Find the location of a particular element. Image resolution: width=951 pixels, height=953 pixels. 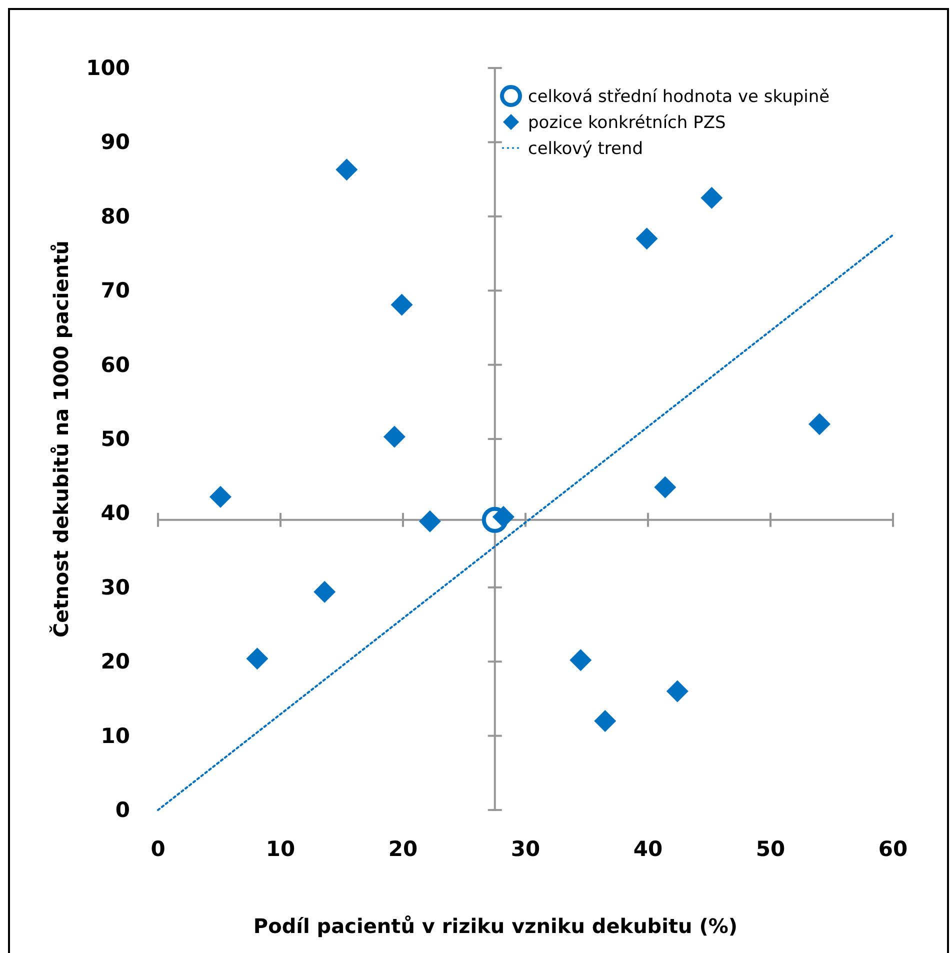

y-tick-label: 10 is located at coordinates (115, 736).